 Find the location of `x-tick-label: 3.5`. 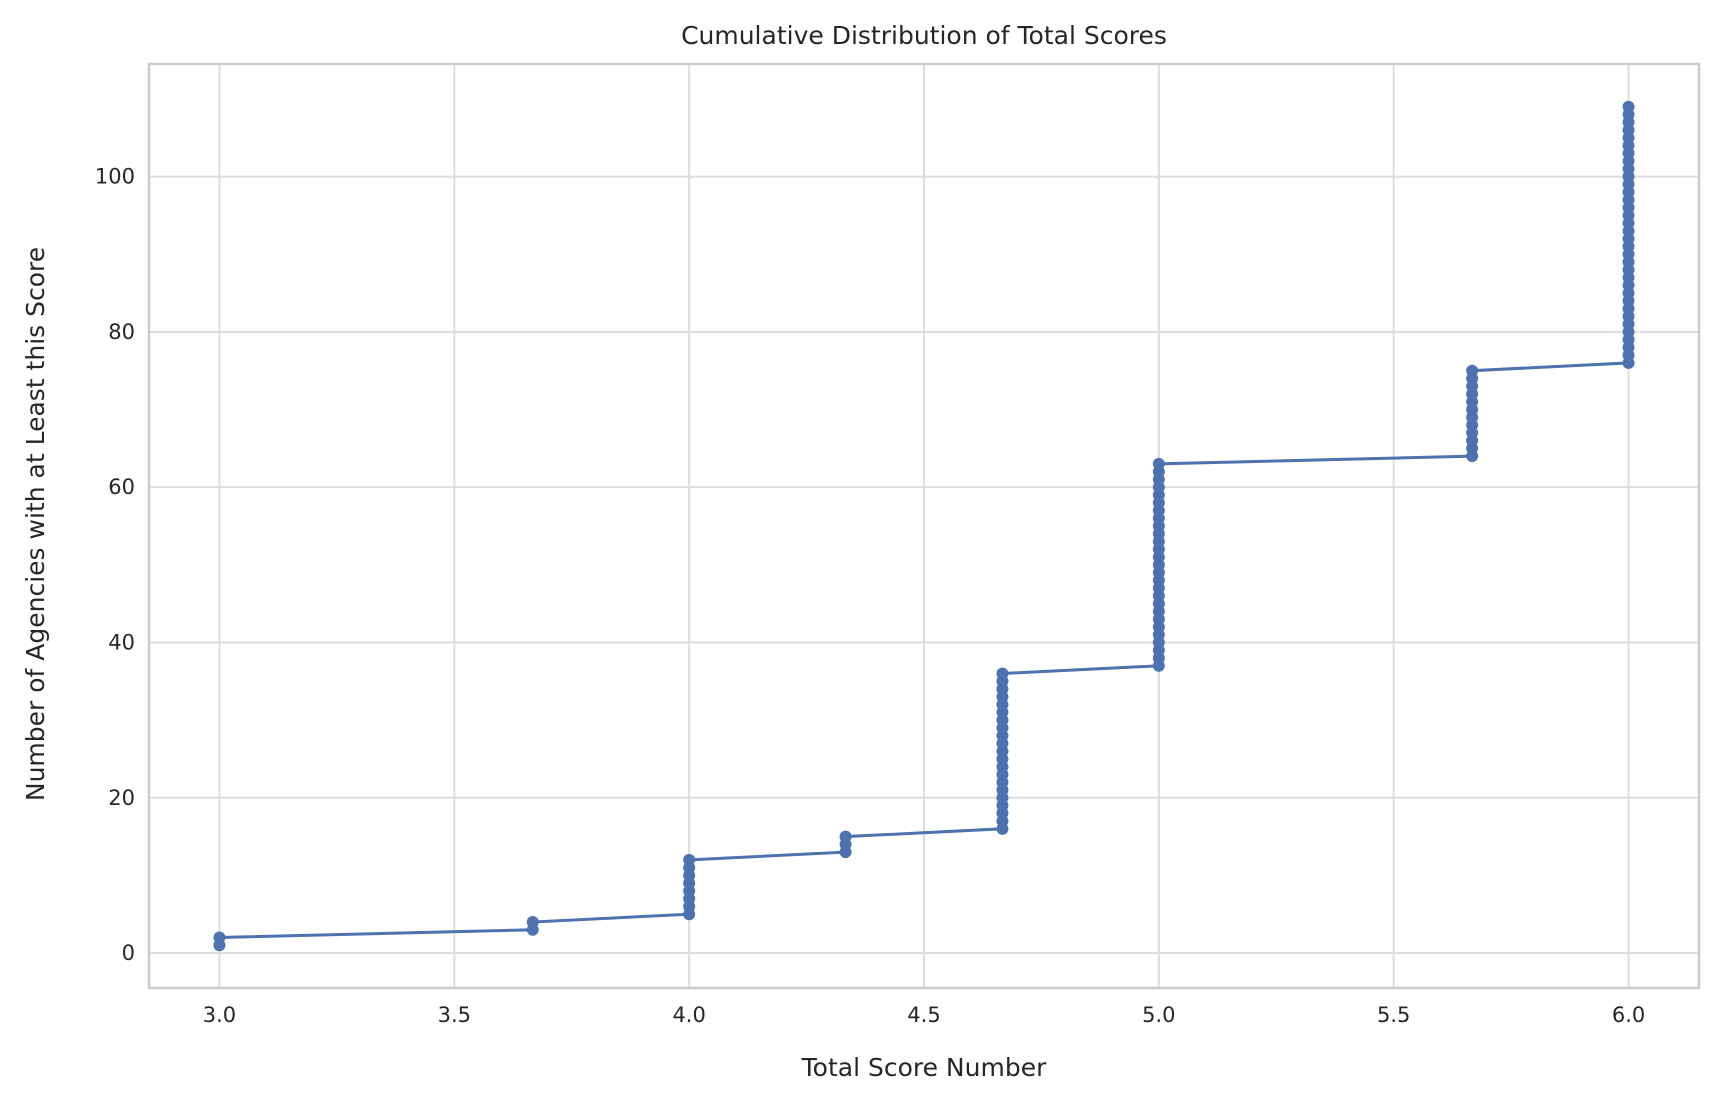

x-tick-label: 3.5 is located at coordinates (454, 1015).